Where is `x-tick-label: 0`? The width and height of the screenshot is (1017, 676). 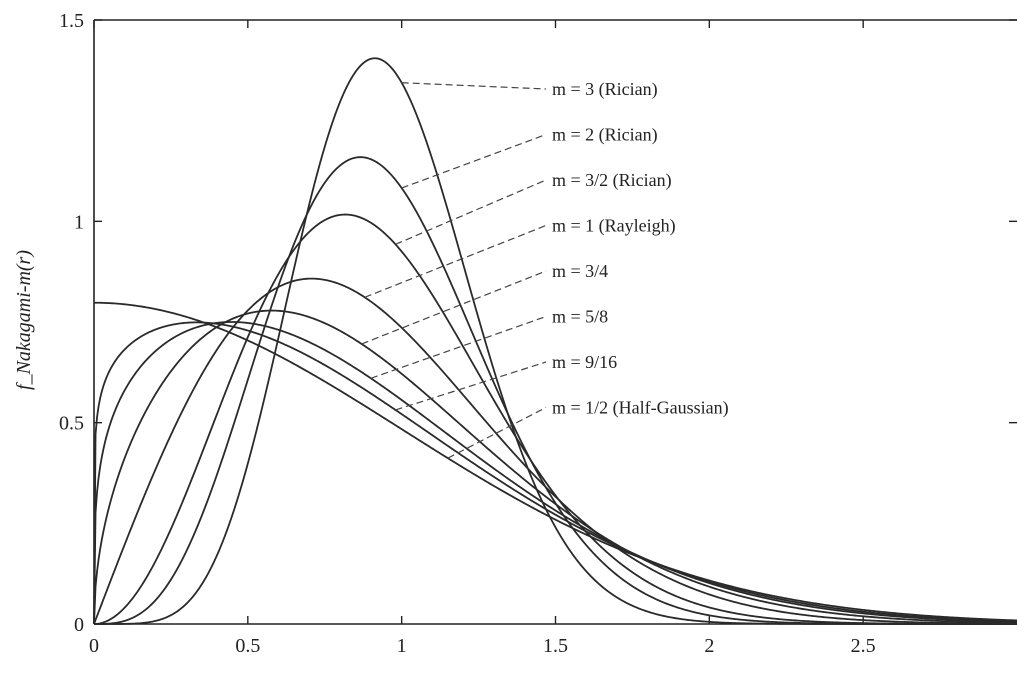
x-tick-label: 0 is located at coordinates (94, 646).